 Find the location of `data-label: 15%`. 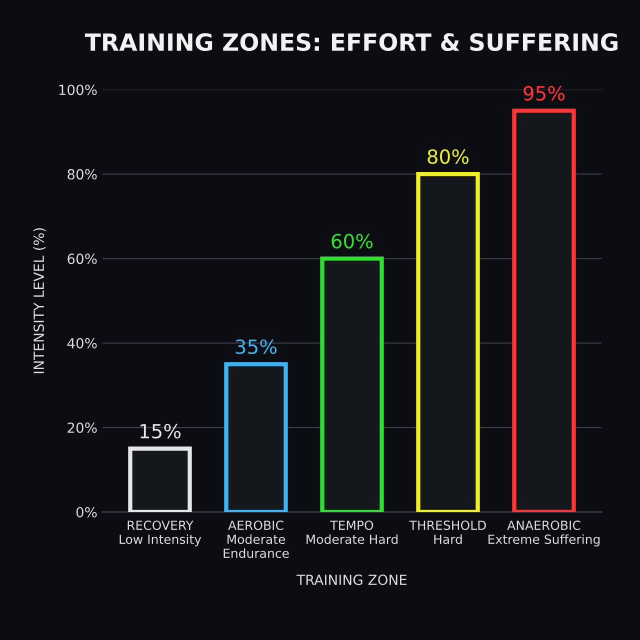

data-label: 15% is located at coordinates (160, 431).